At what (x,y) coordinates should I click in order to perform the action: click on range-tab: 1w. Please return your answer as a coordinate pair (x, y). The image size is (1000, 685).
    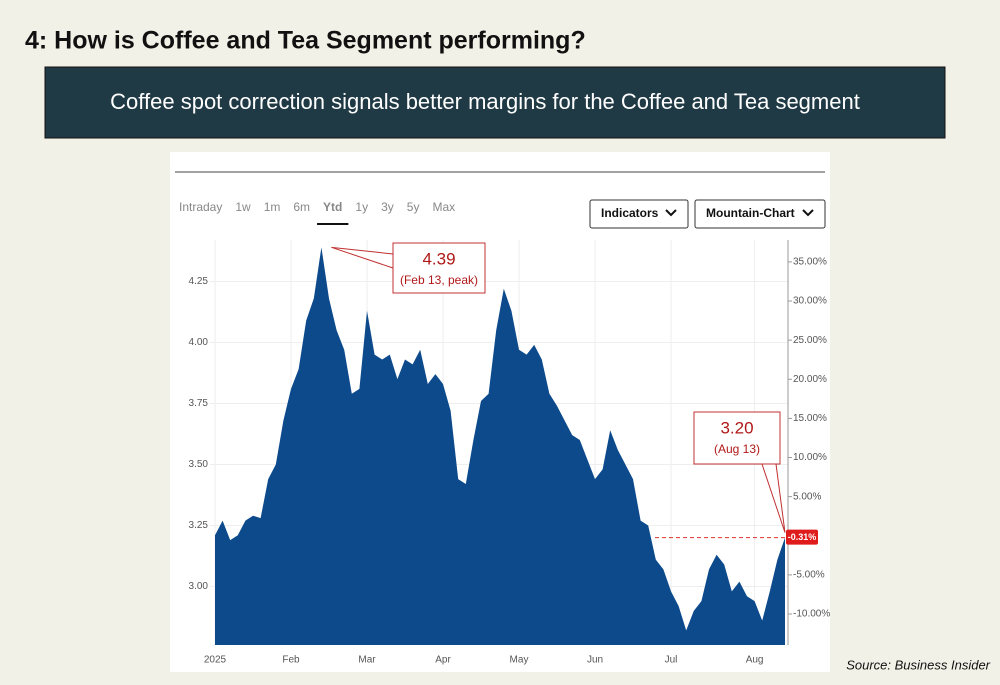
    Looking at the image, I should click on (243, 207).